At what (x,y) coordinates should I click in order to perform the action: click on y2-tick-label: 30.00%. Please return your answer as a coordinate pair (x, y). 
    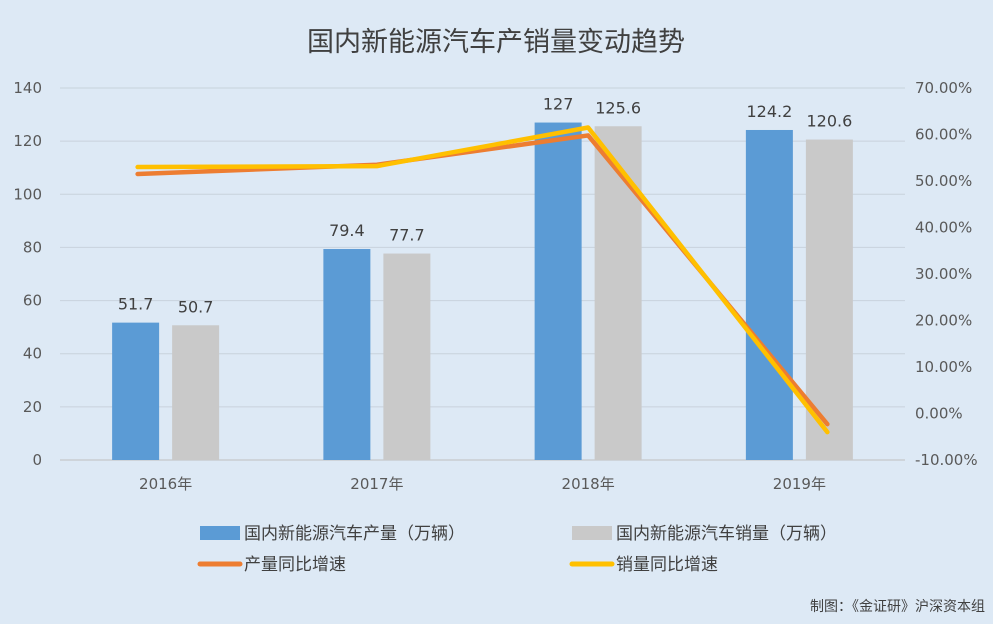
    Looking at the image, I should click on (943, 274).